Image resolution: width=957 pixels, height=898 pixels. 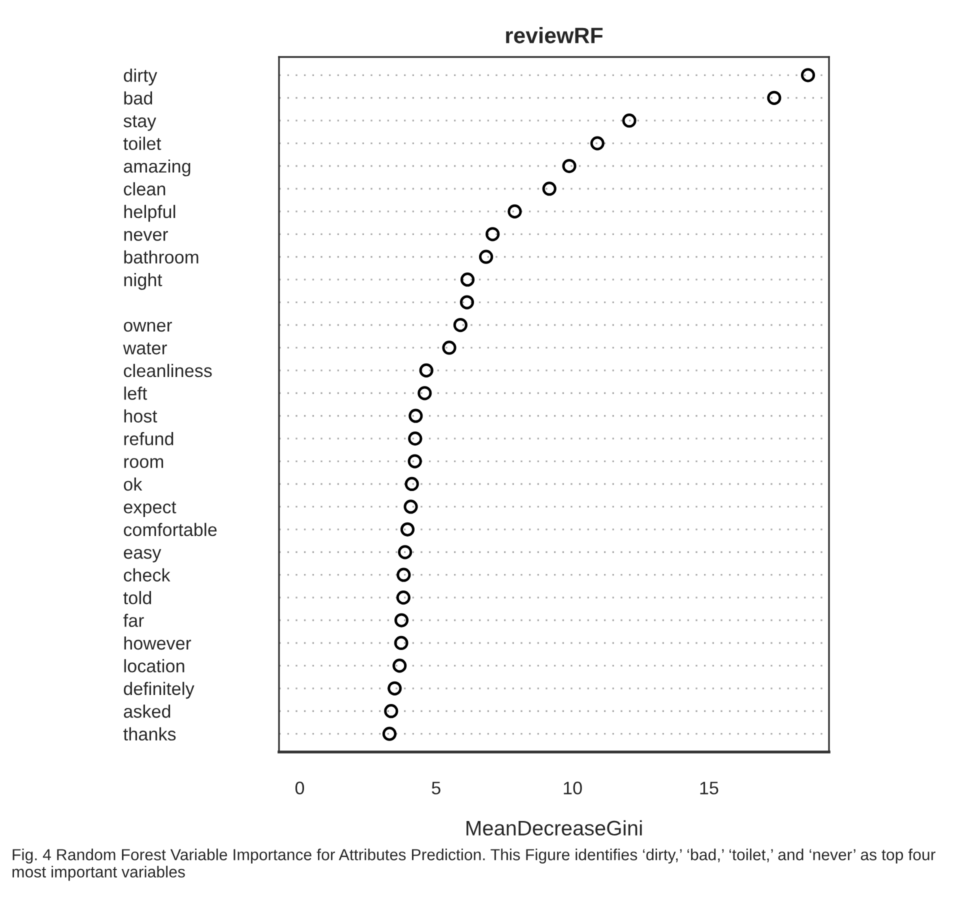 What do you see at coordinates (554, 35) in the screenshot?
I see `chart-title: reviewRF` at bounding box center [554, 35].